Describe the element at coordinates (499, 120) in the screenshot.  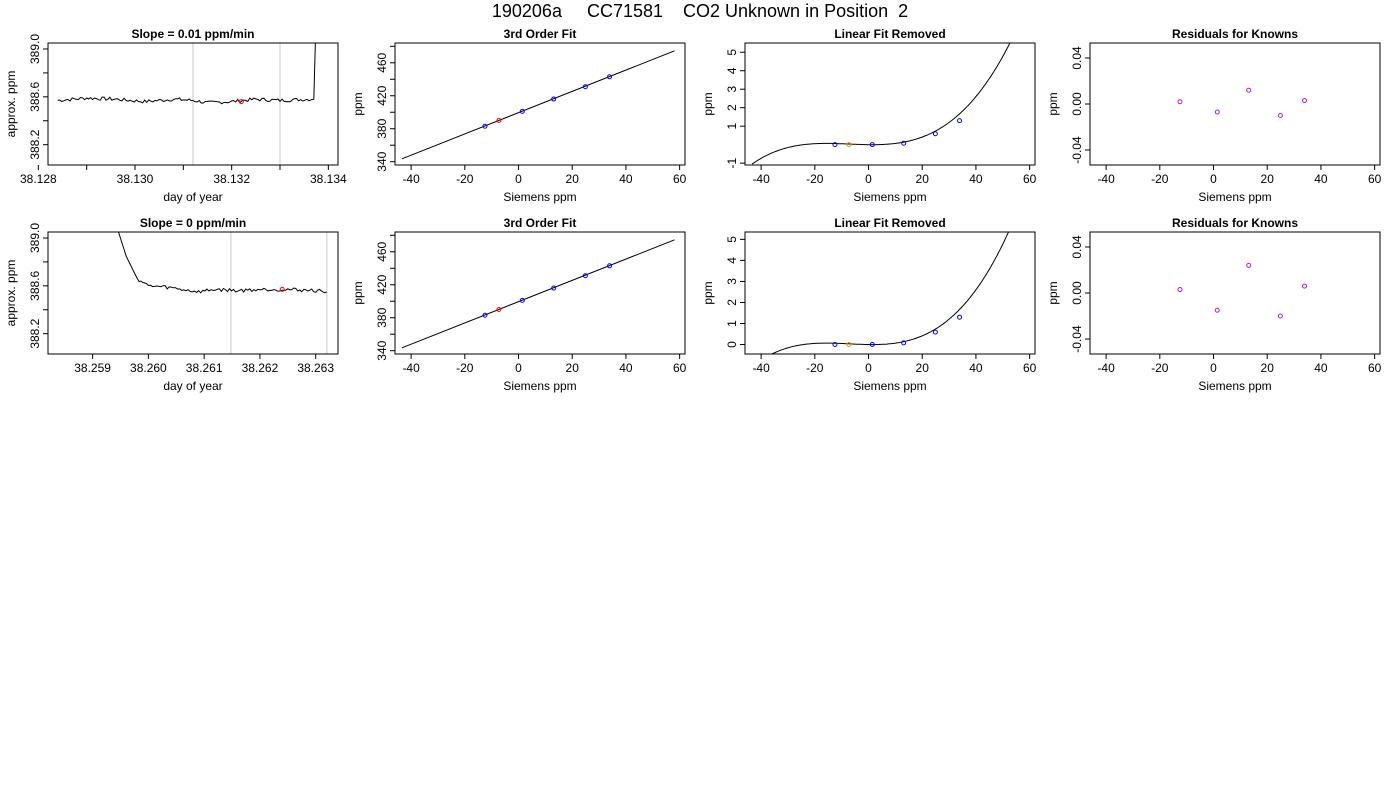
I see `panel-0-1-unknown-point` at that location.